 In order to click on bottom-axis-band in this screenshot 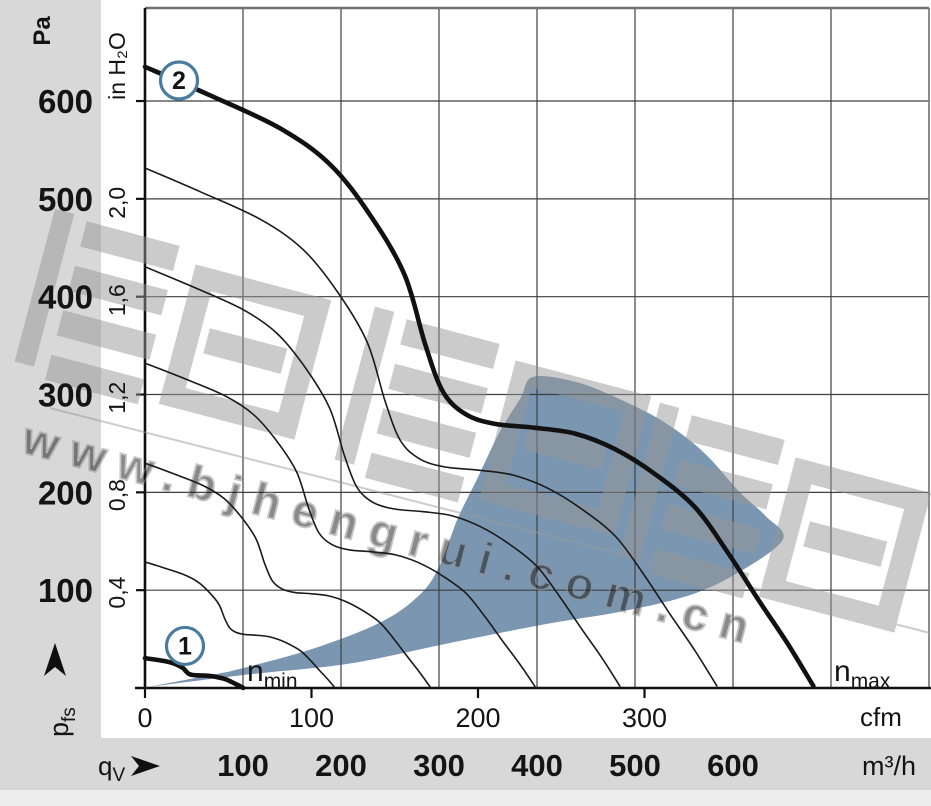, I will do `click(516, 764)`.